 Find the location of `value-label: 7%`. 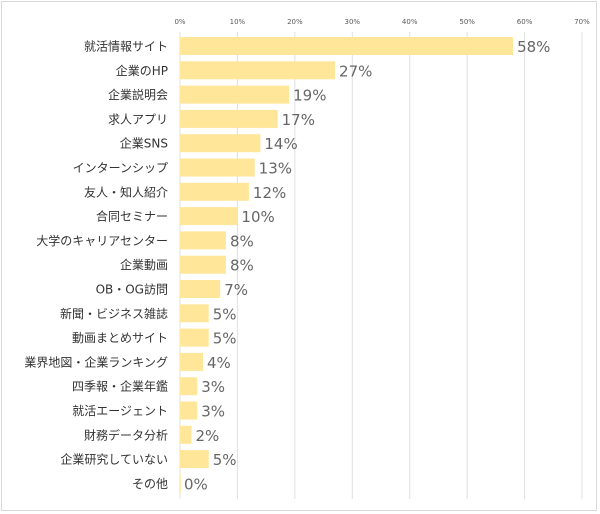

value-label: 7% is located at coordinates (236, 290).